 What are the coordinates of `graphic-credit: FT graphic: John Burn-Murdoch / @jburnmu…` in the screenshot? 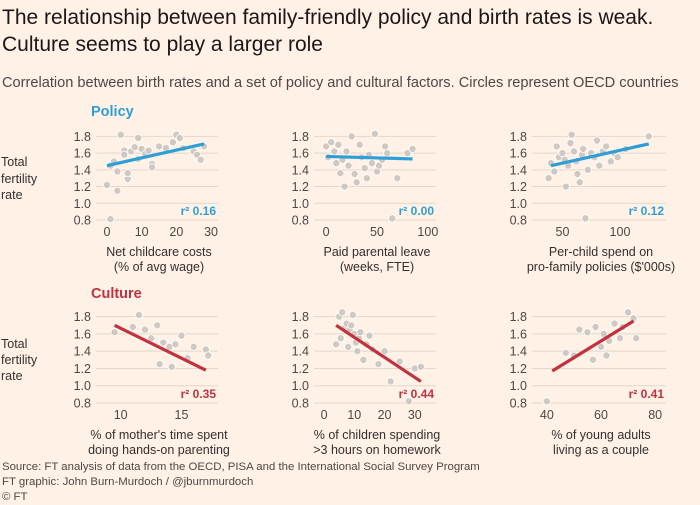 It's located at (128, 482).